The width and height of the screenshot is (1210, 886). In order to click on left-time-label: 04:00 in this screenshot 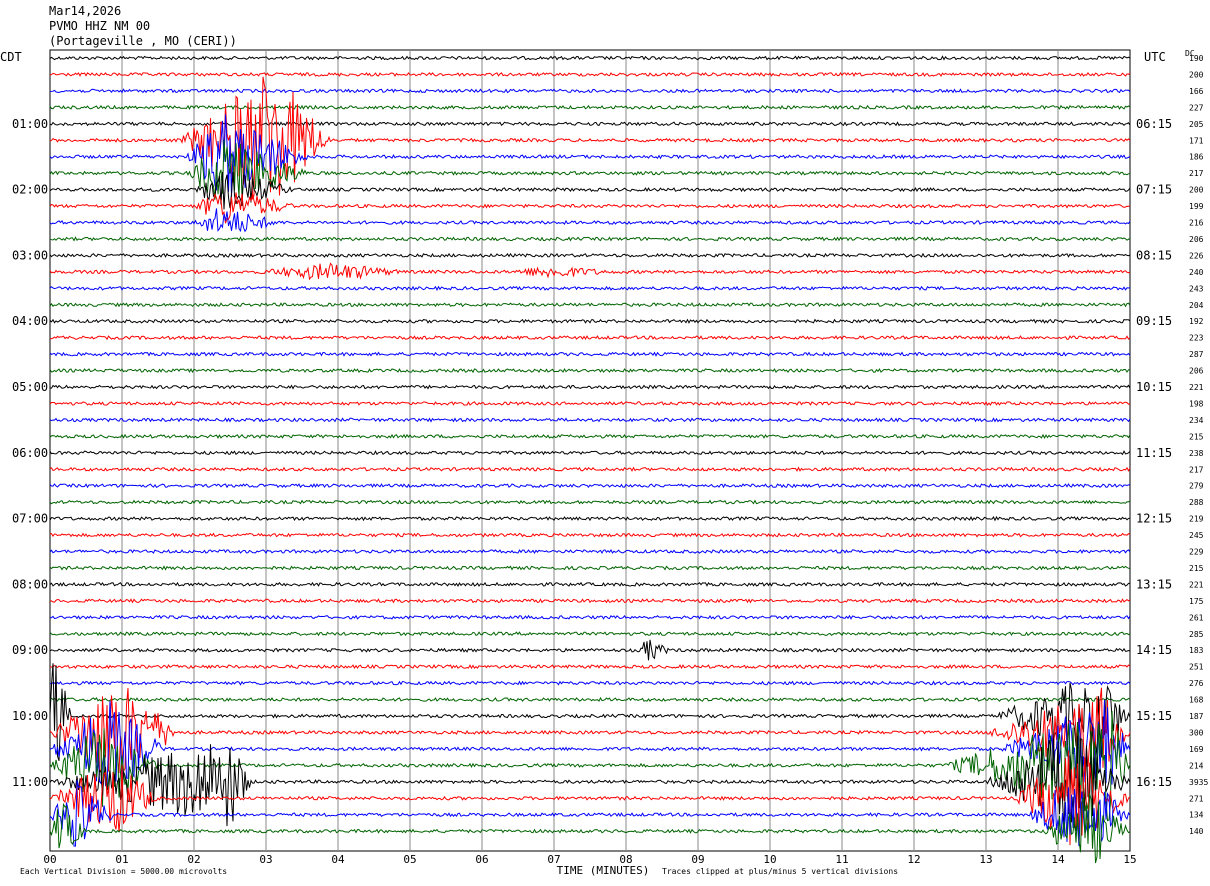, I will do `click(30, 321)`.